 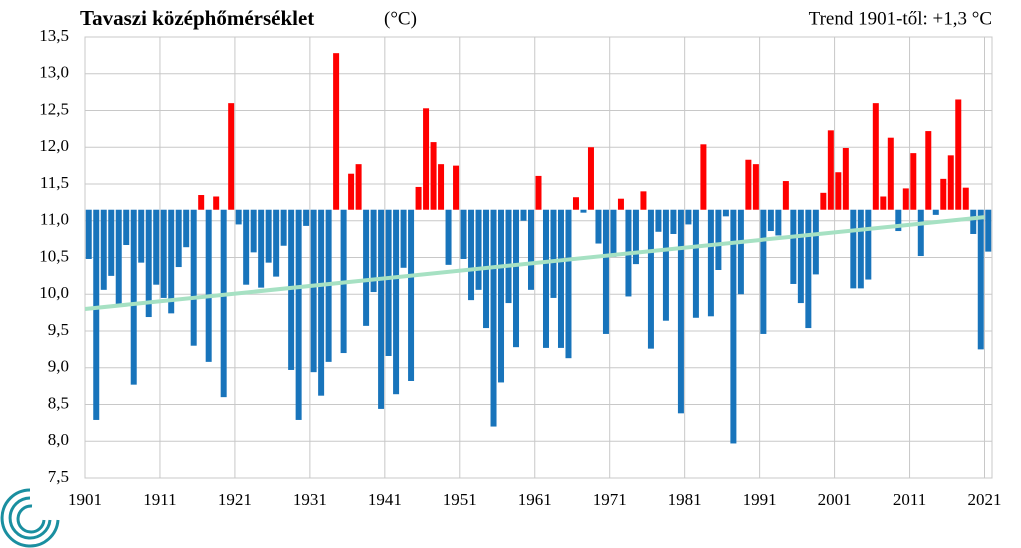 What do you see at coordinates (30, 518) in the screenshot?
I see `logo` at bounding box center [30, 518].